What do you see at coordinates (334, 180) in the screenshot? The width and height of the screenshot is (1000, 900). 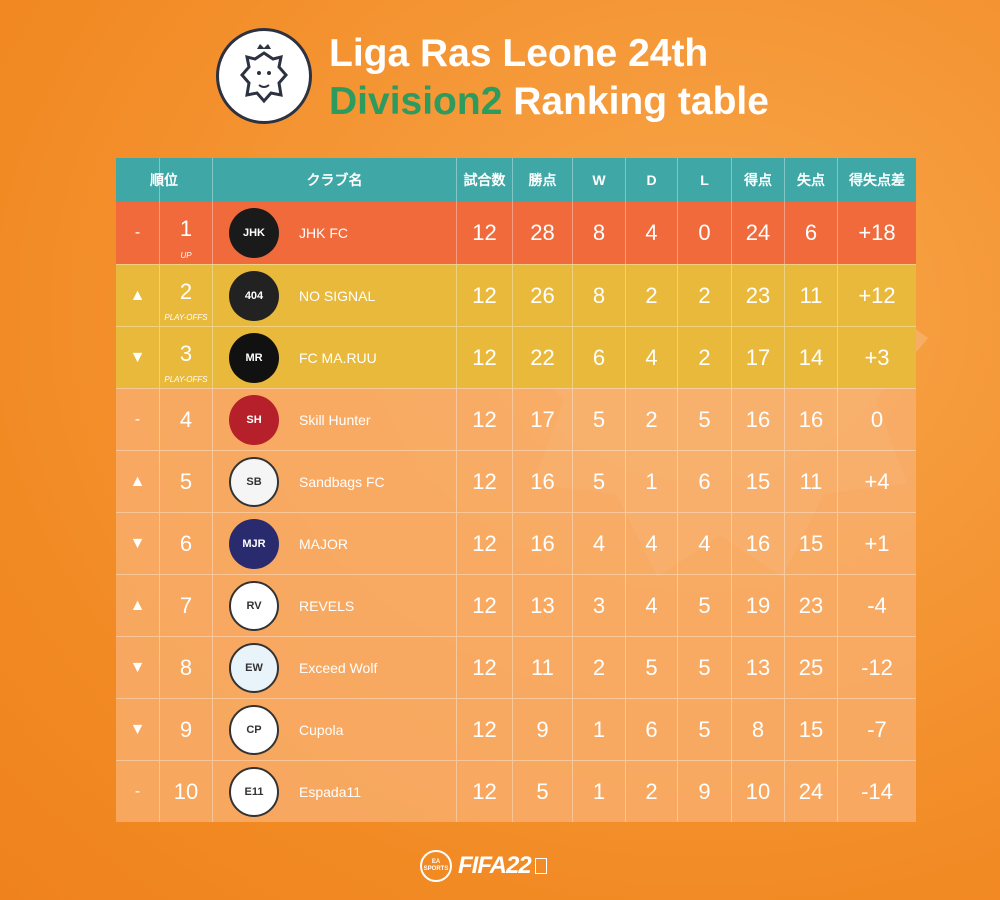 I see `header-club-label: クラブ名` at bounding box center [334, 180].